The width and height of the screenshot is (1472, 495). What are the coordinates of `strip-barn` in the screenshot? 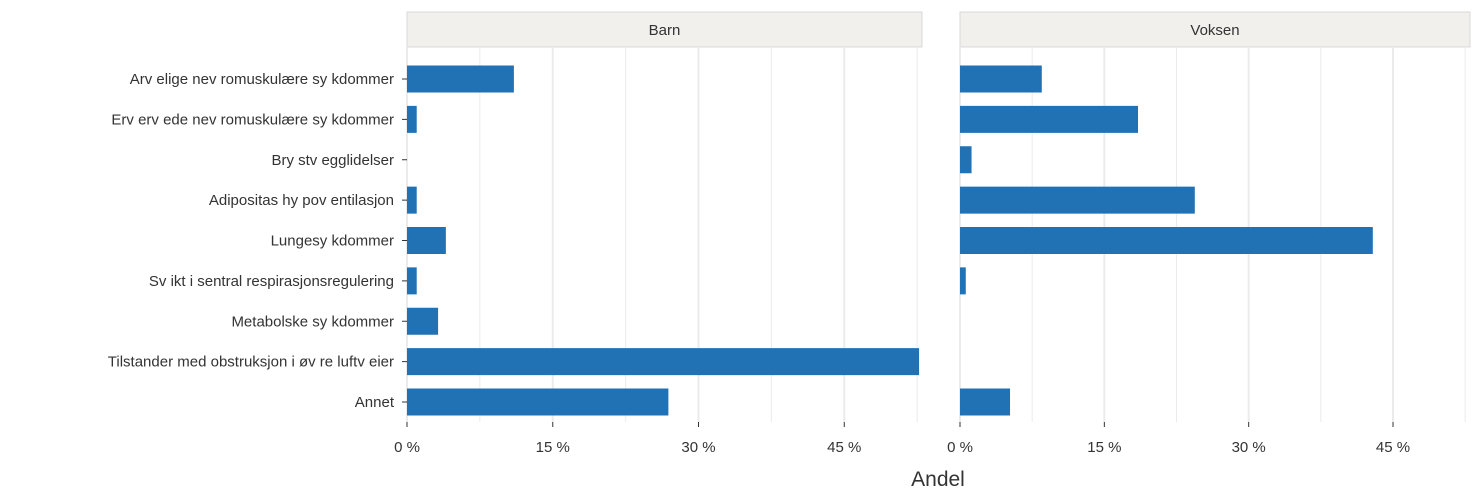 It's located at (664, 29).